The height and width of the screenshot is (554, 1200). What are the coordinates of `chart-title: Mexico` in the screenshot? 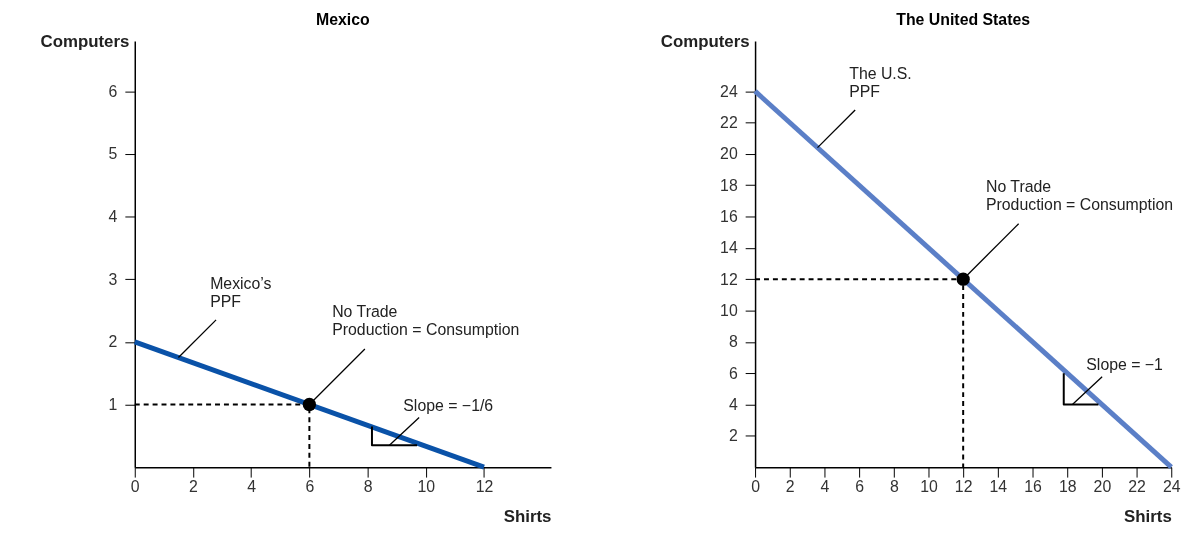 It's located at (343, 20).